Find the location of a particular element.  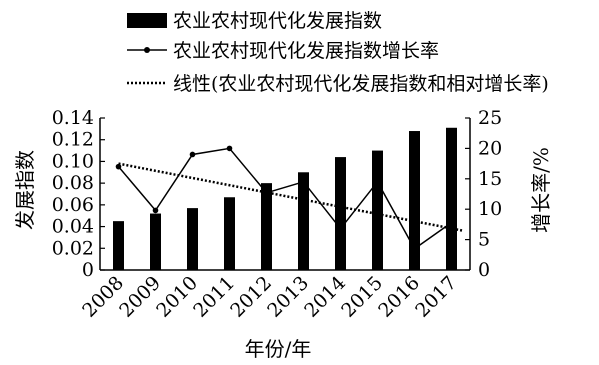

y-tick-label: 0.02 is located at coordinates (73, 248).